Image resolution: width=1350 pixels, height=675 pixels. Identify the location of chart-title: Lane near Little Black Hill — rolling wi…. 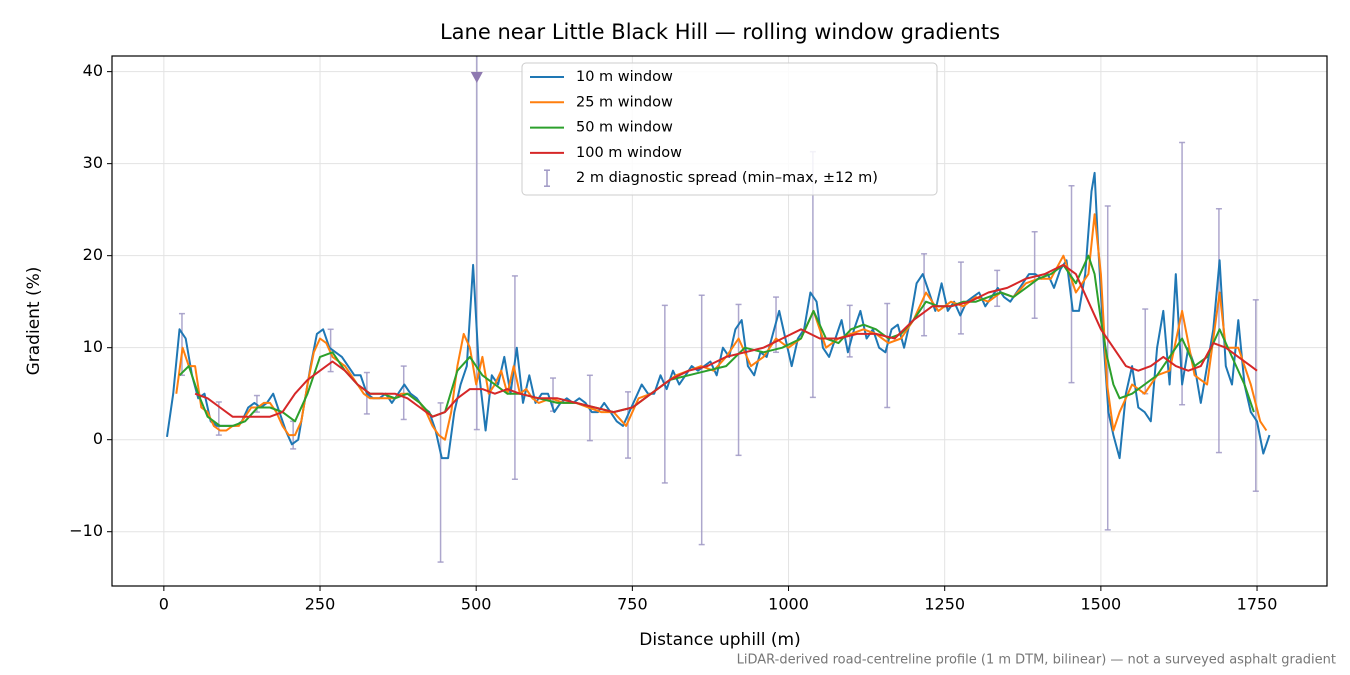
(720, 32).